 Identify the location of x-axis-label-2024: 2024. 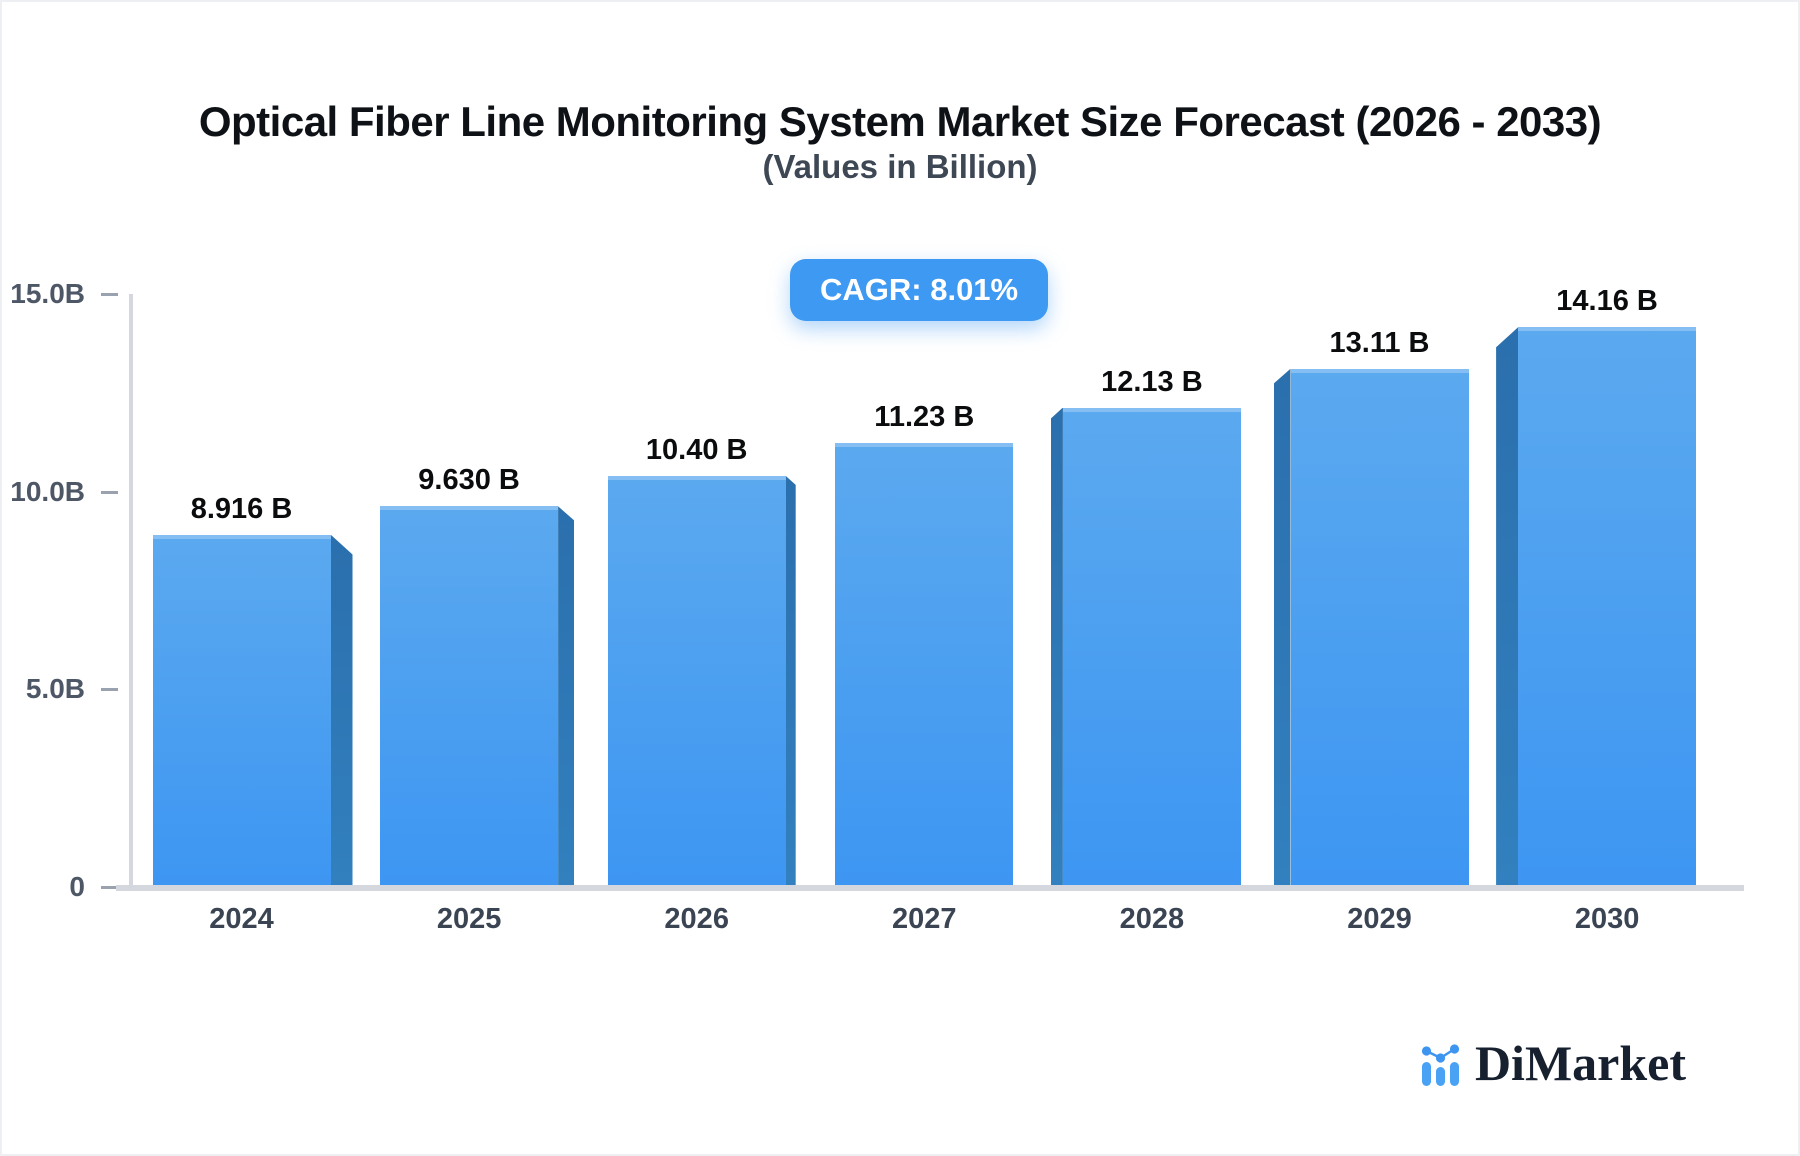
(241, 919).